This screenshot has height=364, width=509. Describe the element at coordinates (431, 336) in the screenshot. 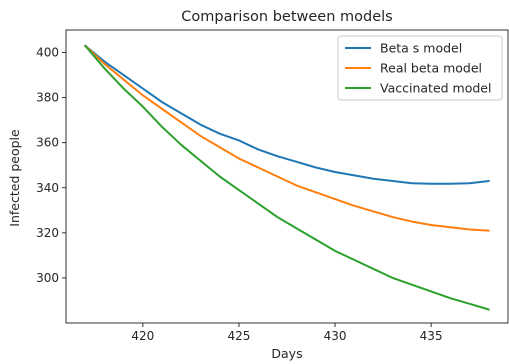

I see `x-tick-label: 435` at that location.